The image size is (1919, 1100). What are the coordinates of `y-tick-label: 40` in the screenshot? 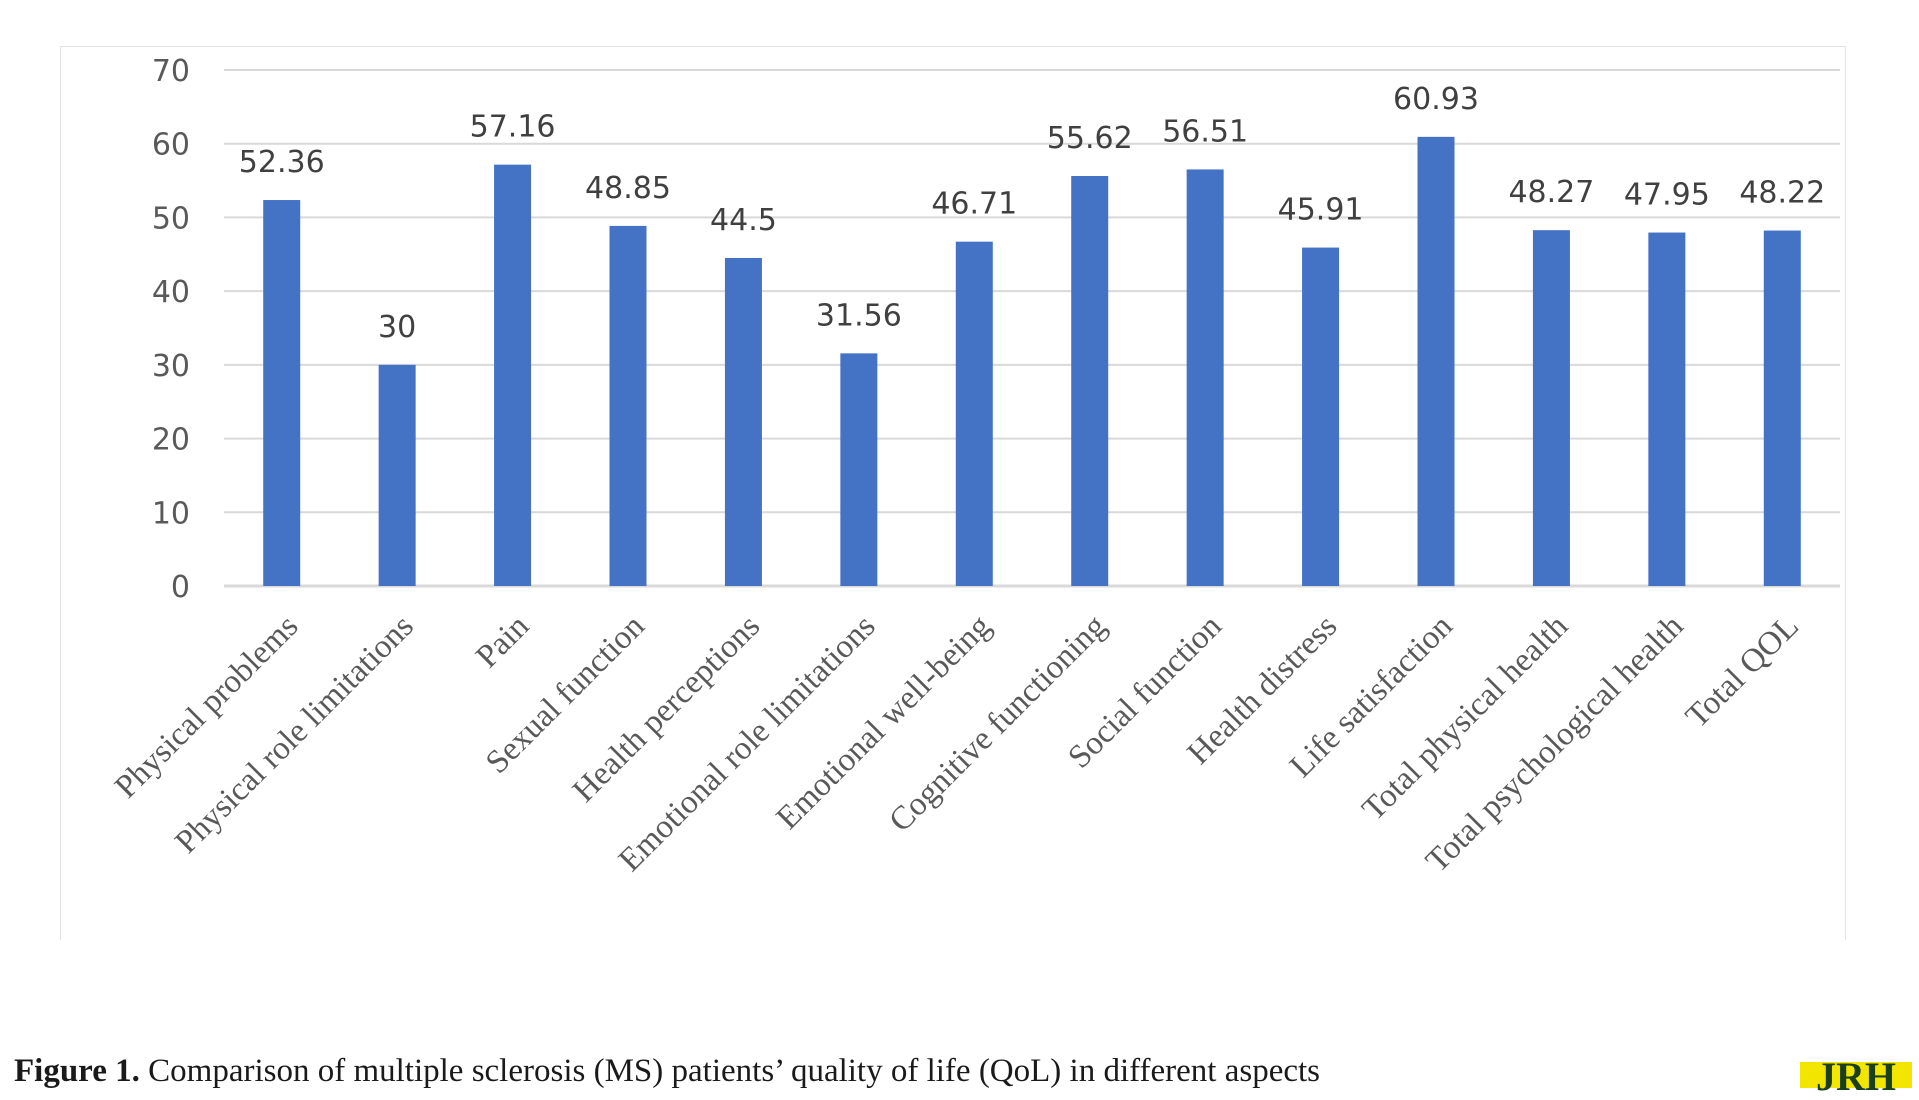 It's located at (171, 292).